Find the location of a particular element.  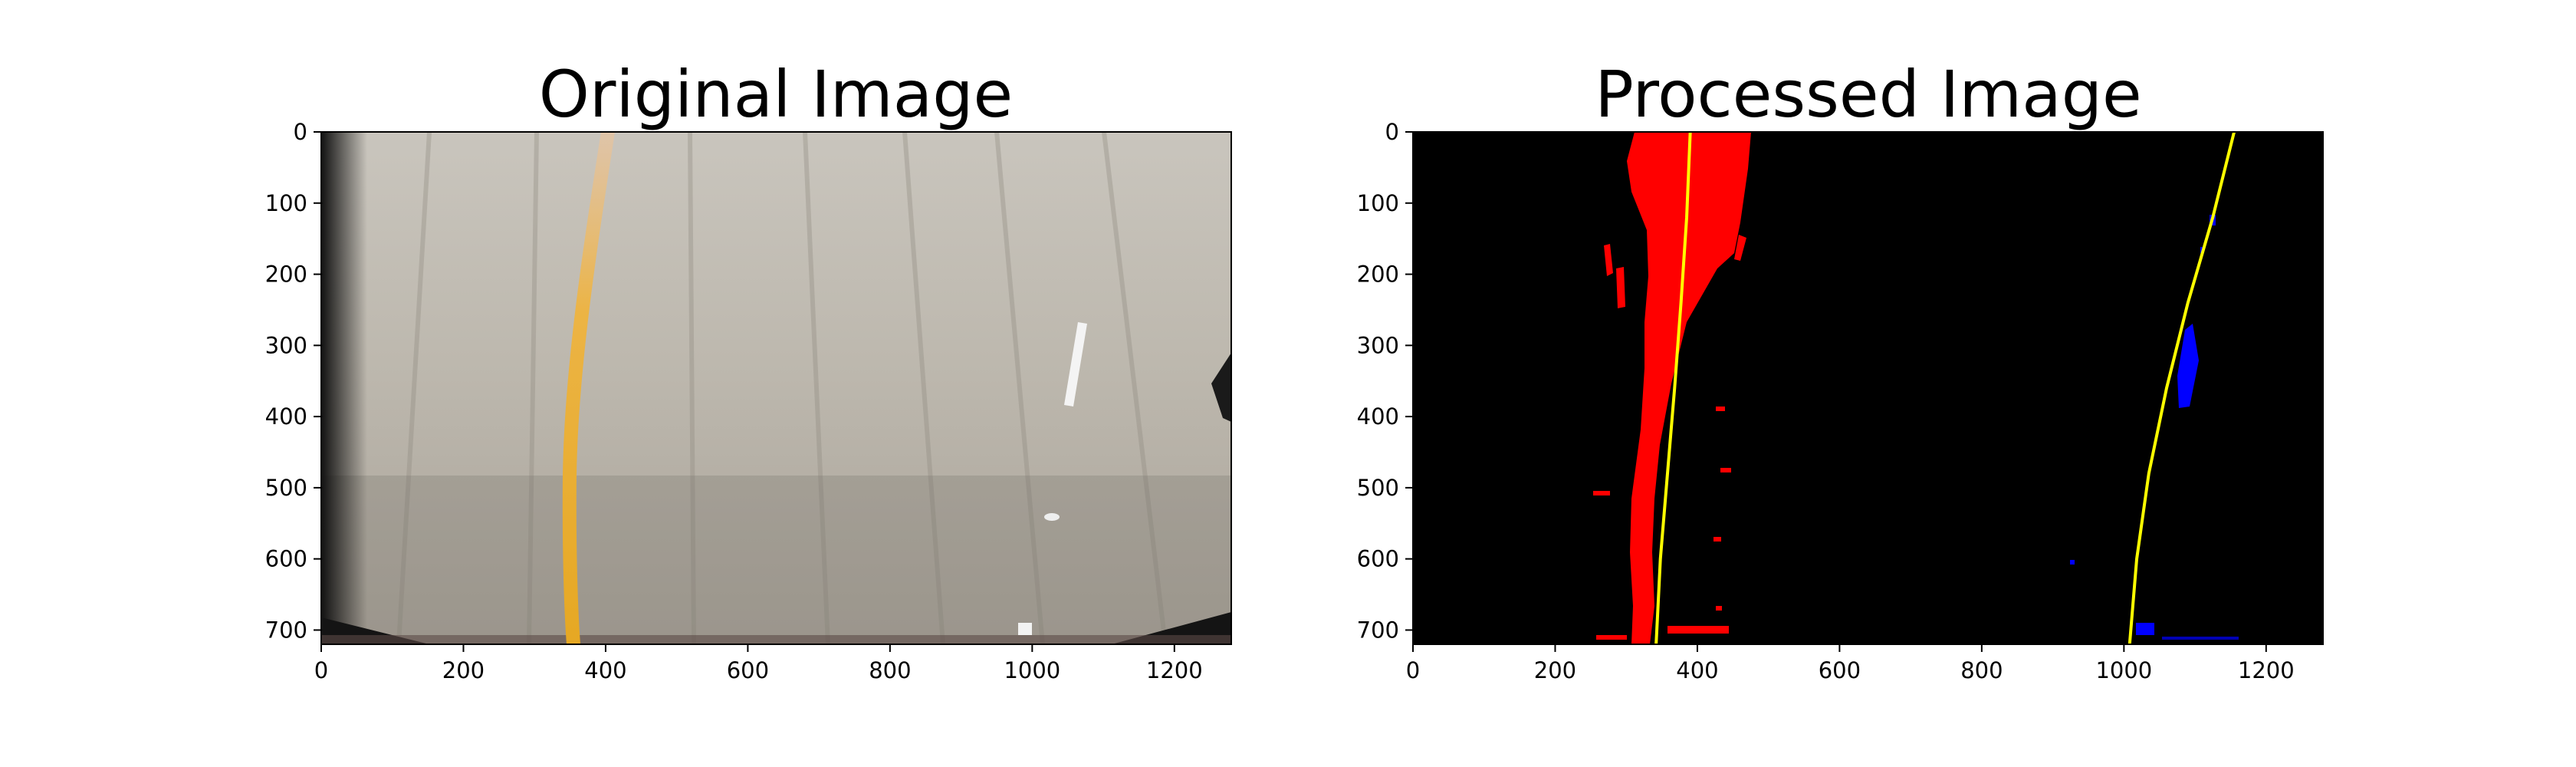

left-lane-fit-line is located at coordinates (1673, 388).